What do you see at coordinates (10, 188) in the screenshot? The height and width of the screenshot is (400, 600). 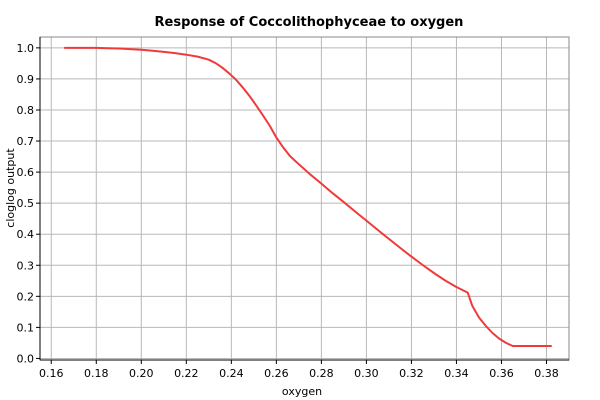 I see `y-axis-label: cloglog output` at bounding box center [10, 188].